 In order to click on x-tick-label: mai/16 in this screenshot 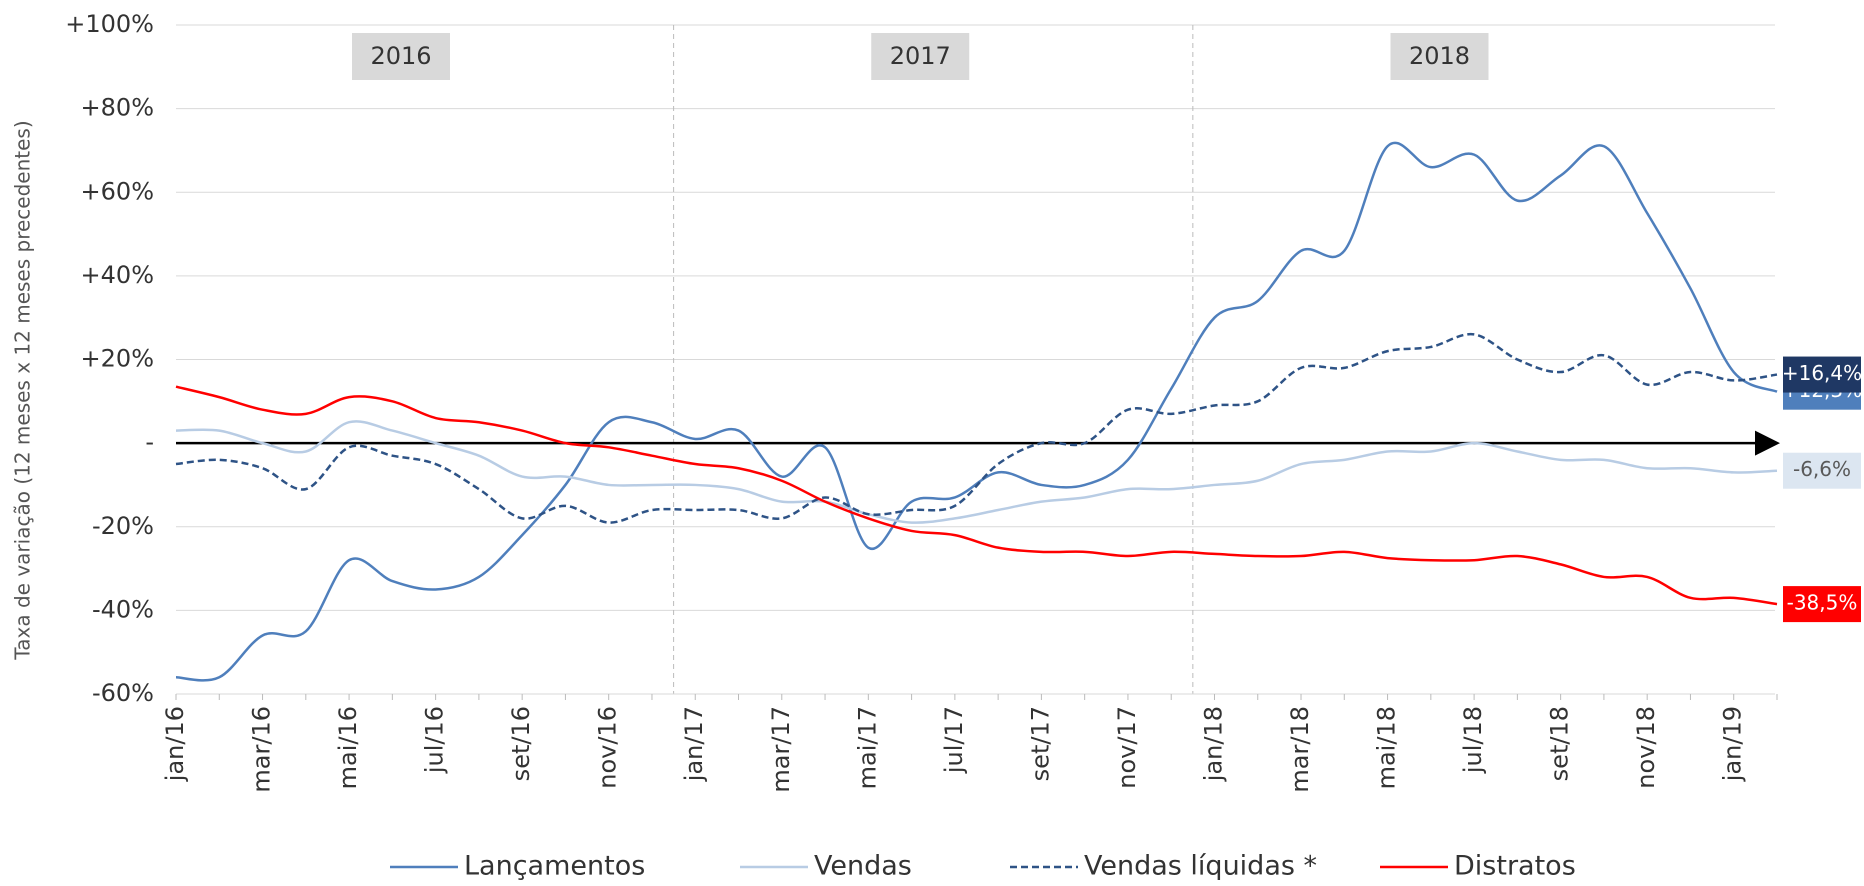, I will do `click(348, 747)`.